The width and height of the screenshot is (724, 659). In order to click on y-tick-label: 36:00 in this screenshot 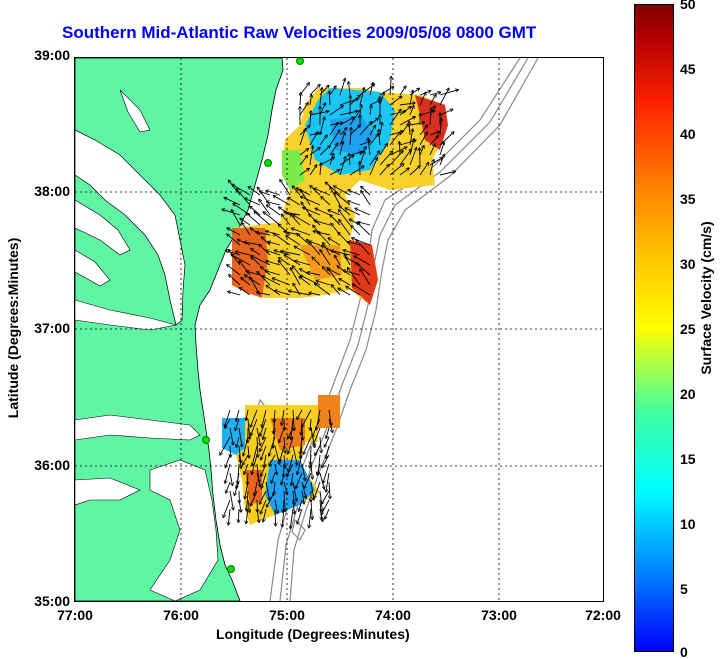, I will do `click(52, 465)`.